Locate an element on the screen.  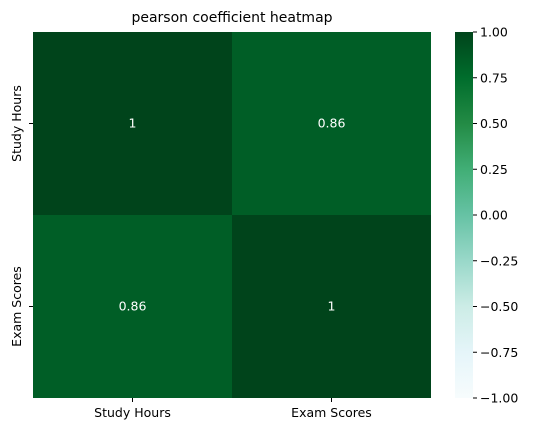
x-tick-label: Exam Scores is located at coordinates (331, 412).